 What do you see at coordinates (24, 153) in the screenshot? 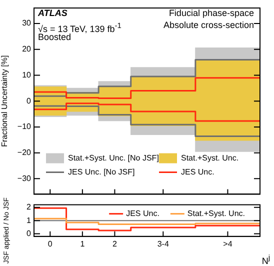
I see `y-tick-label: −20` at bounding box center [24, 153].